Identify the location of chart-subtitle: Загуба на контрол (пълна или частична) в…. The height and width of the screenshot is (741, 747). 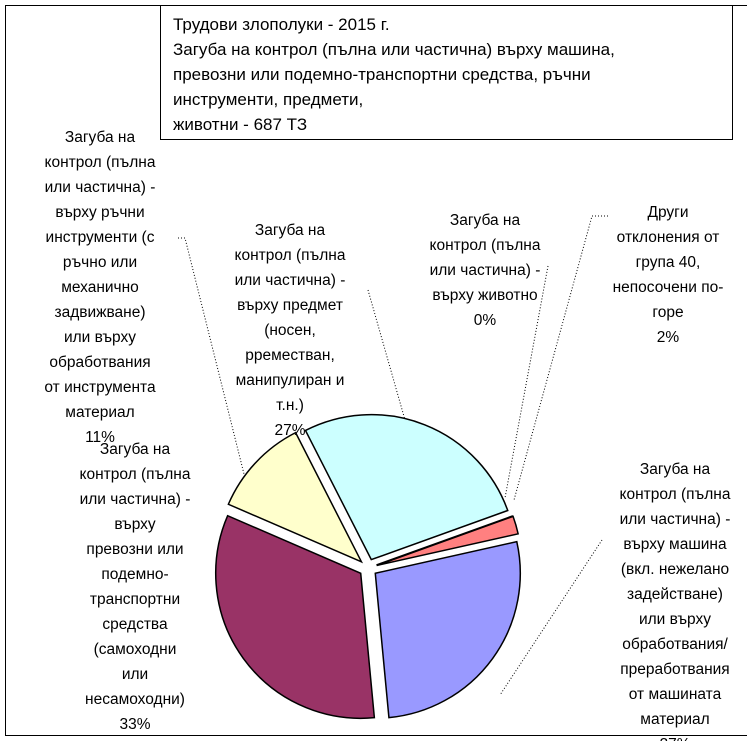
(394, 87).